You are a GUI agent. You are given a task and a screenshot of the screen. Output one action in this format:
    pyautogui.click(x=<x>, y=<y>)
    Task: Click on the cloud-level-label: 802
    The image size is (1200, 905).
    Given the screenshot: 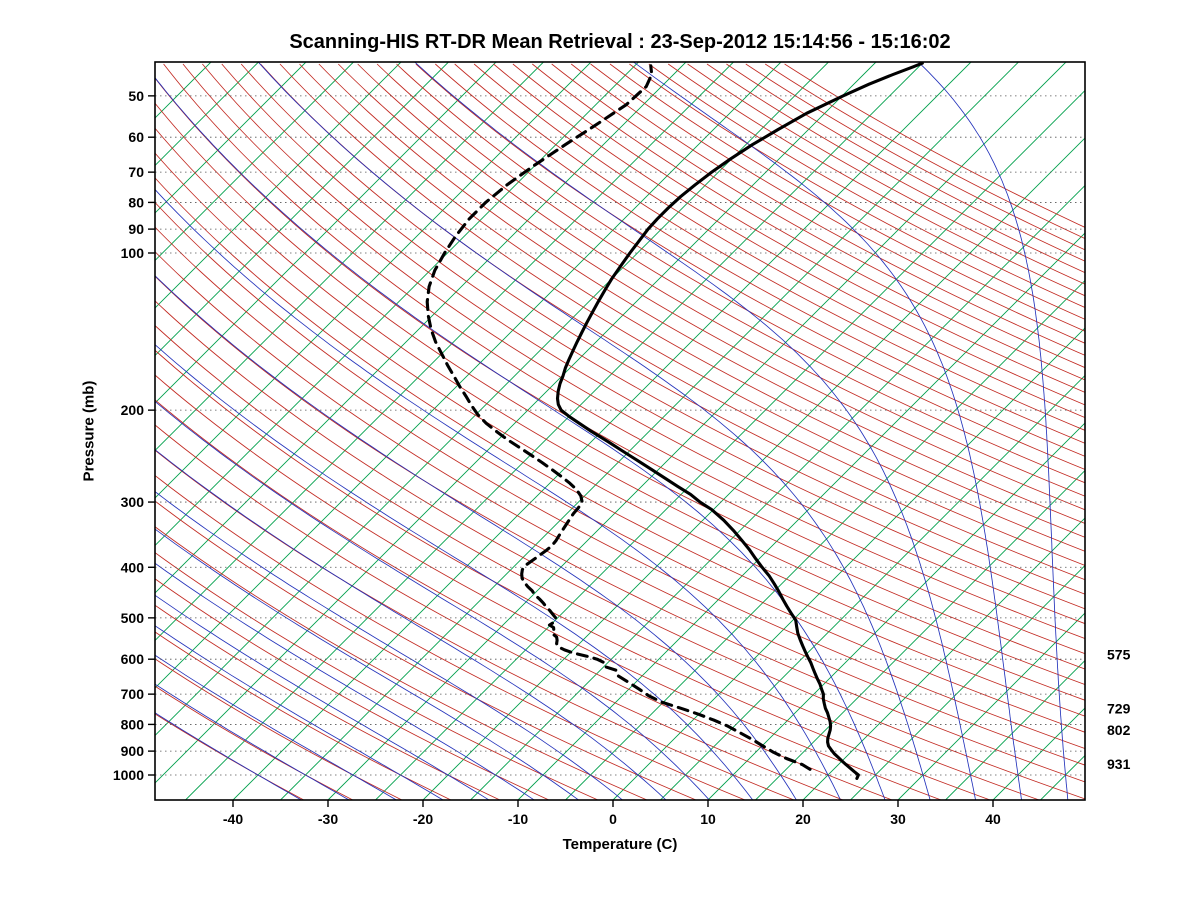 What is the action you would take?
    pyautogui.click(x=1119, y=730)
    